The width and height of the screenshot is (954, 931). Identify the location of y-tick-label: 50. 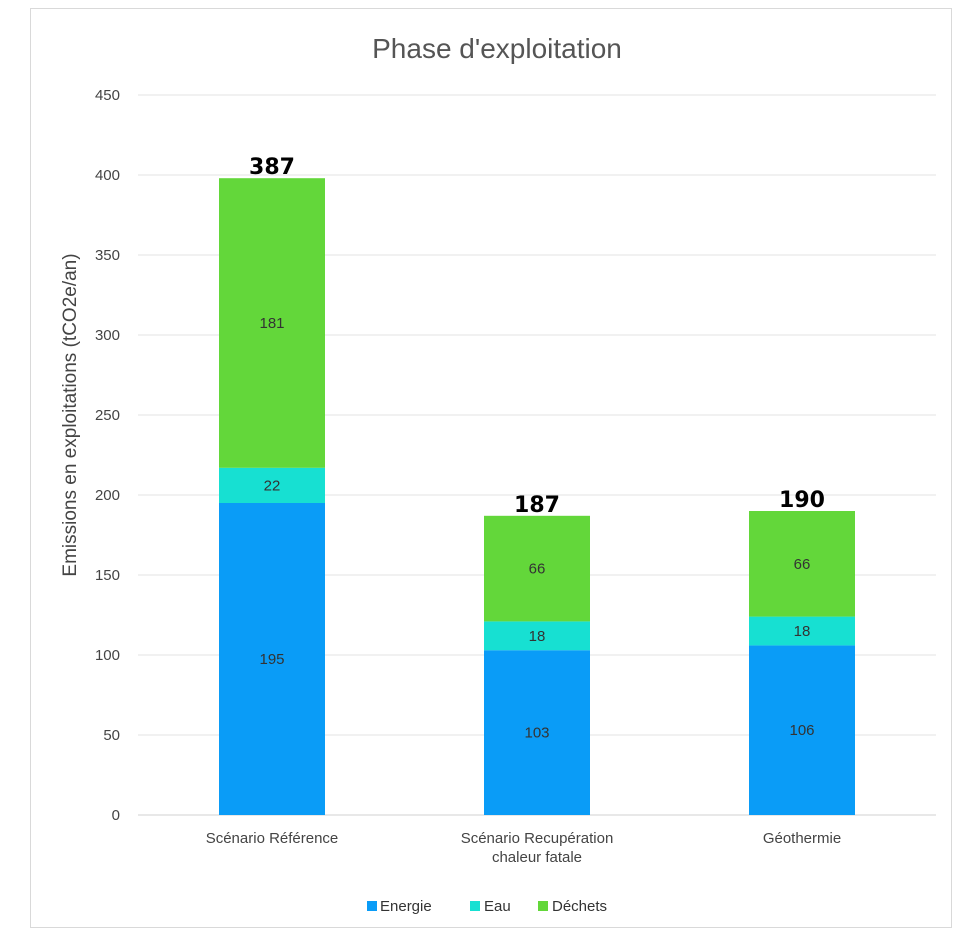
(111, 735).